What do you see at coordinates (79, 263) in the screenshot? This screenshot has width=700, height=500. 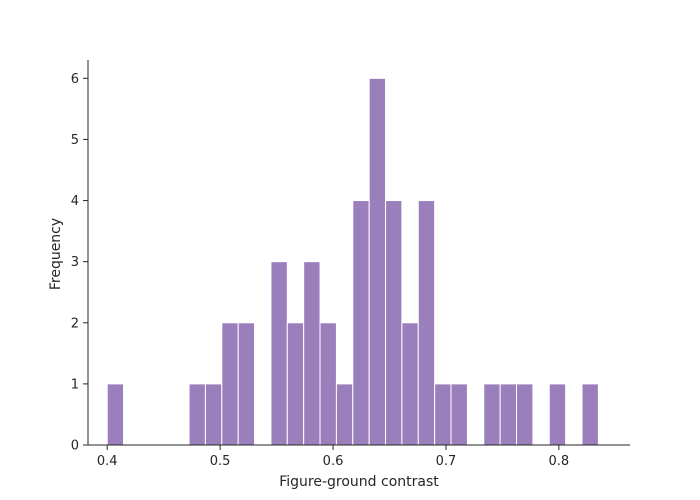 I see `y-ticks-group: 0 1 2 3 4 5 6` at bounding box center [79, 263].